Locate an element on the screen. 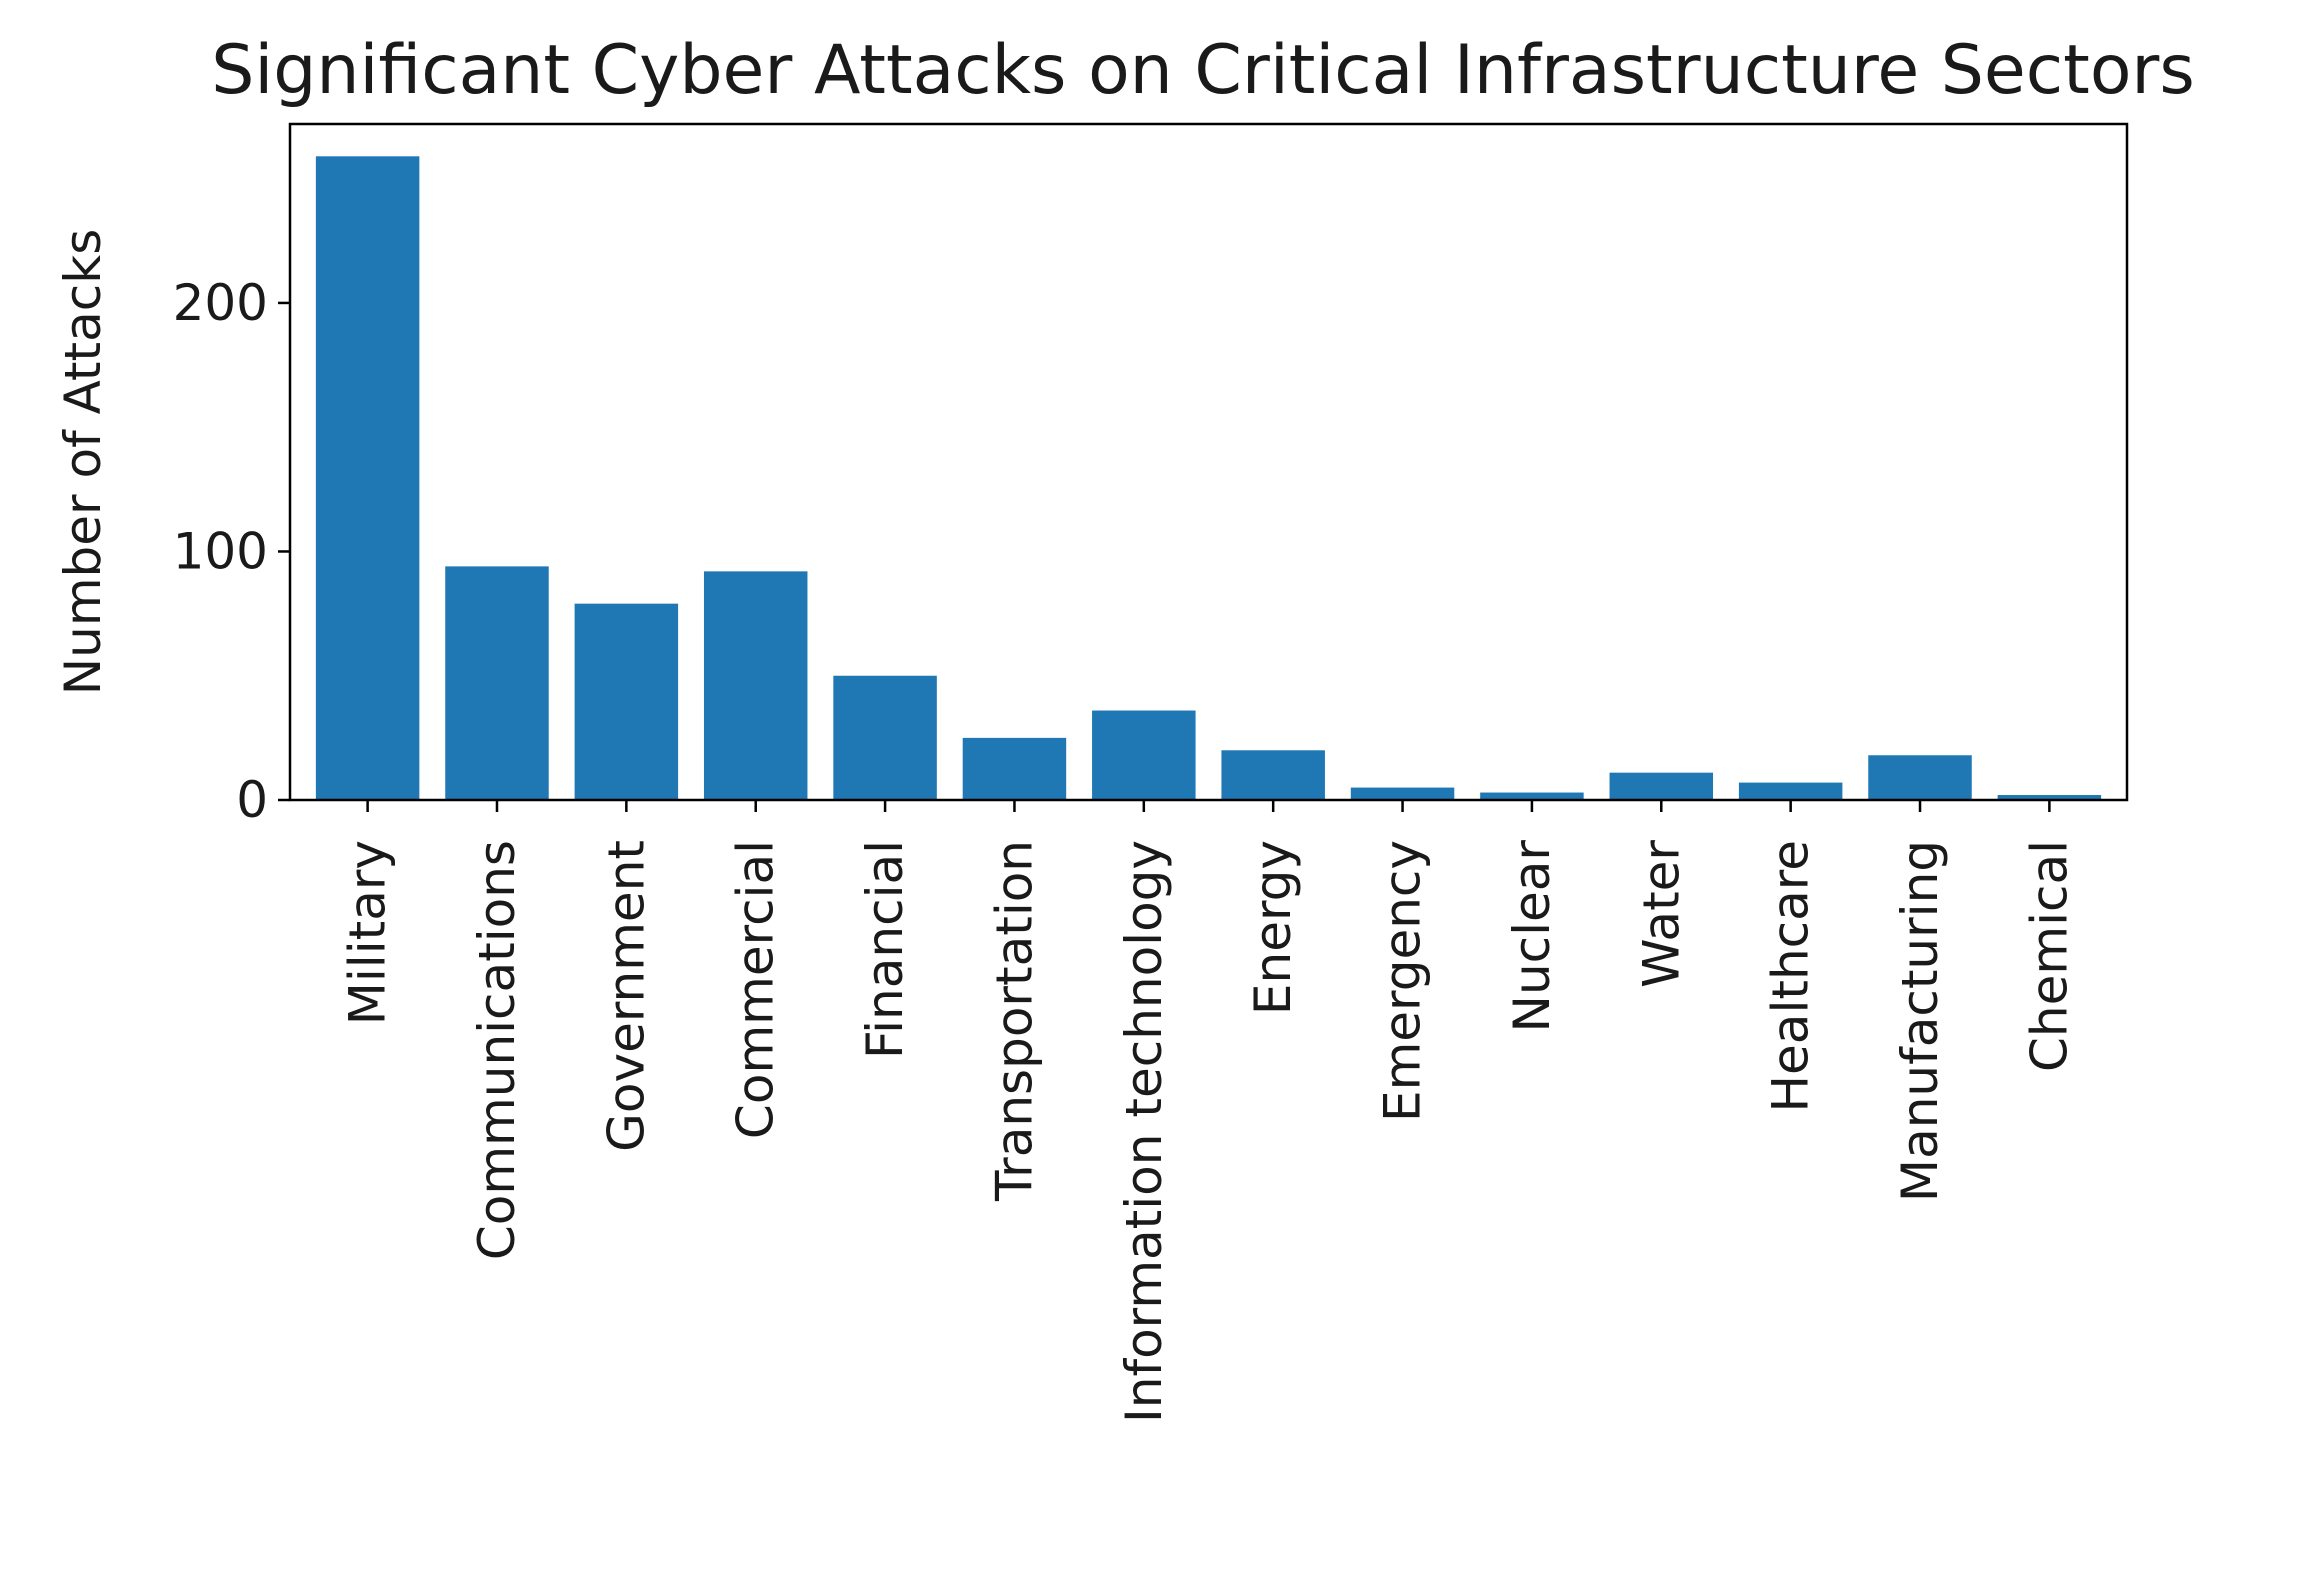 This screenshot has width=2313, height=1586. bar-financial is located at coordinates (885, 737).